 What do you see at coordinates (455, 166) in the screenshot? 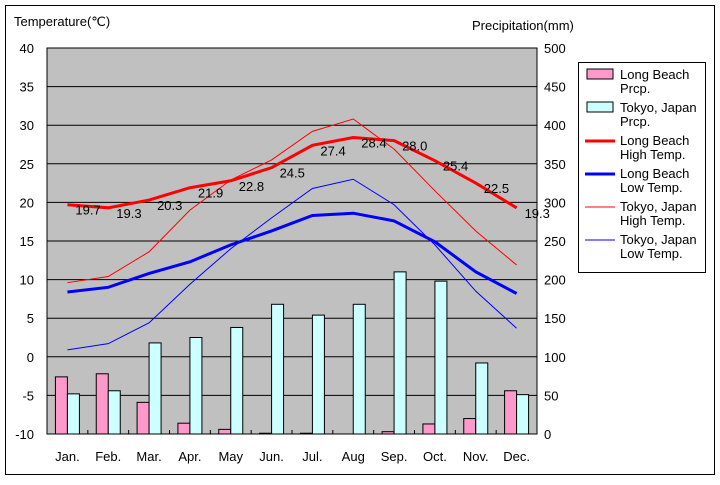
I see `data-label: 25.4` at bounding box center [455, 166].